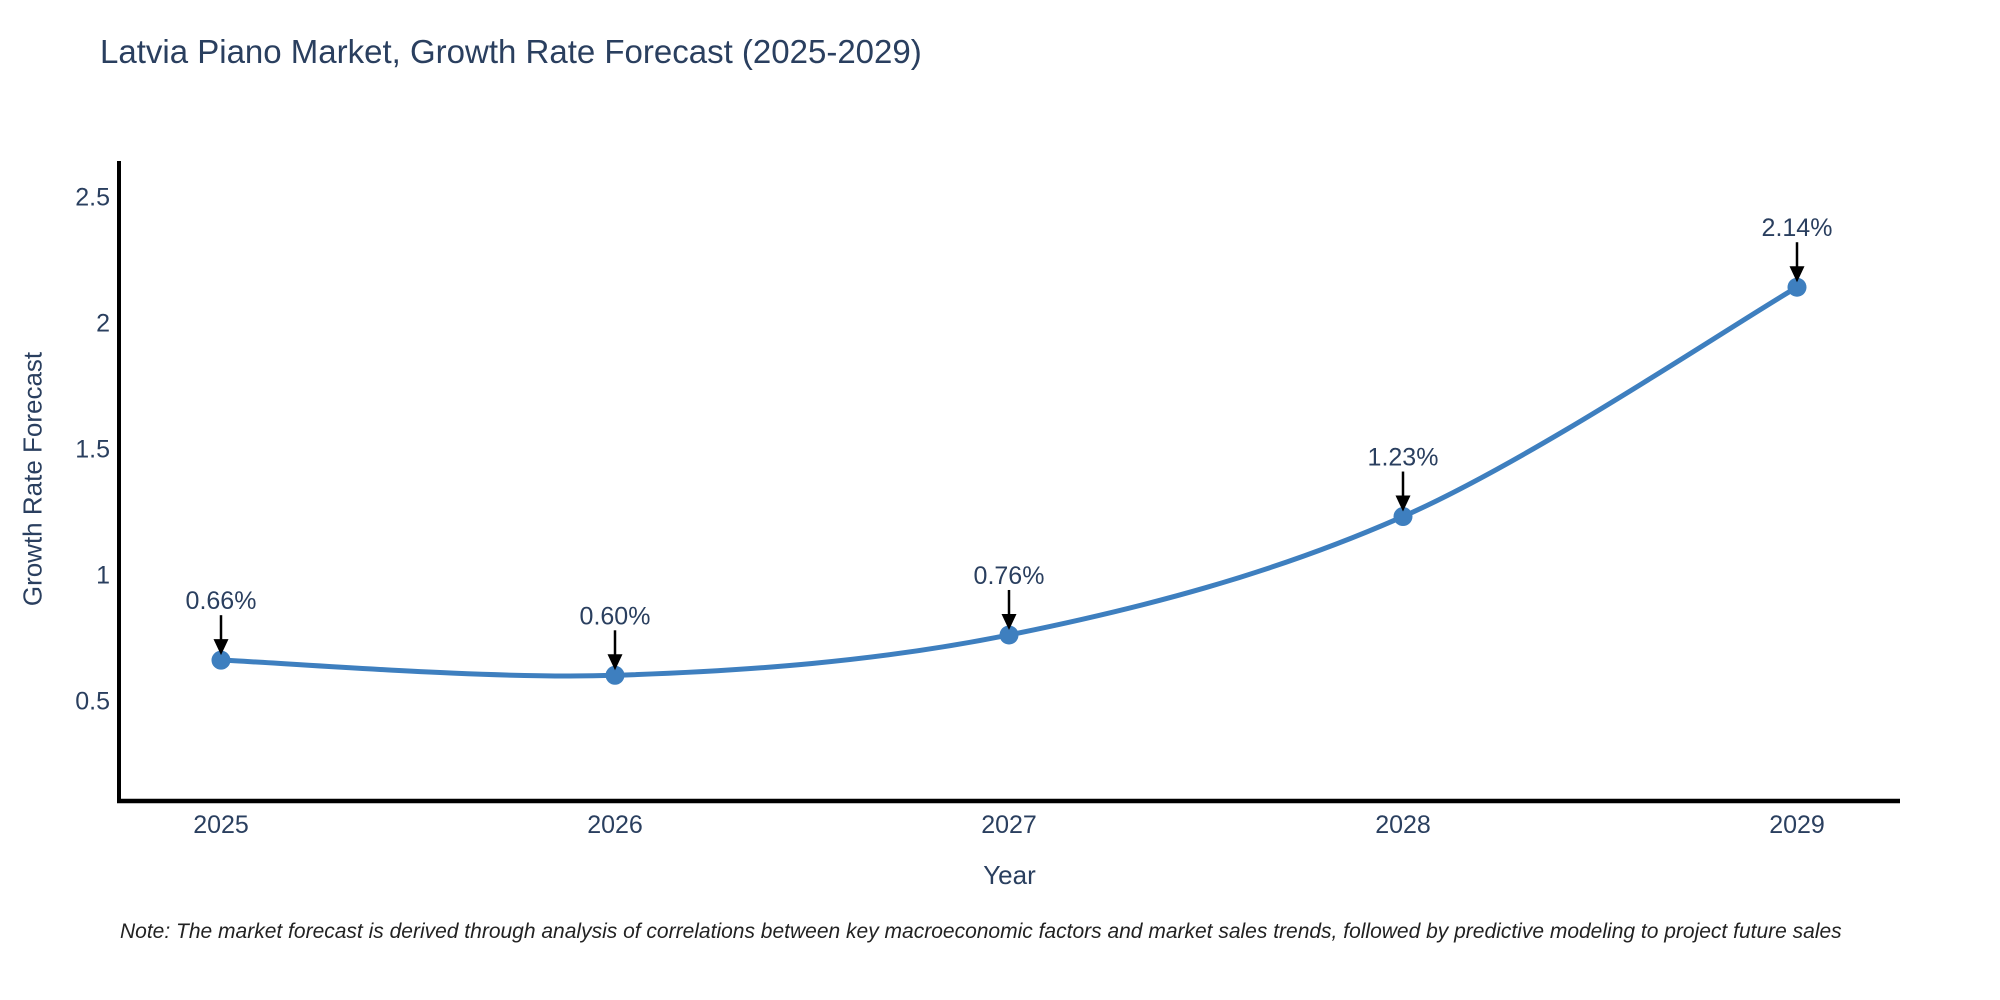 The height and width of the screenshot is (1000, 2000). I want to click on point-label-2029: 2.14%, so click(1797, 228).